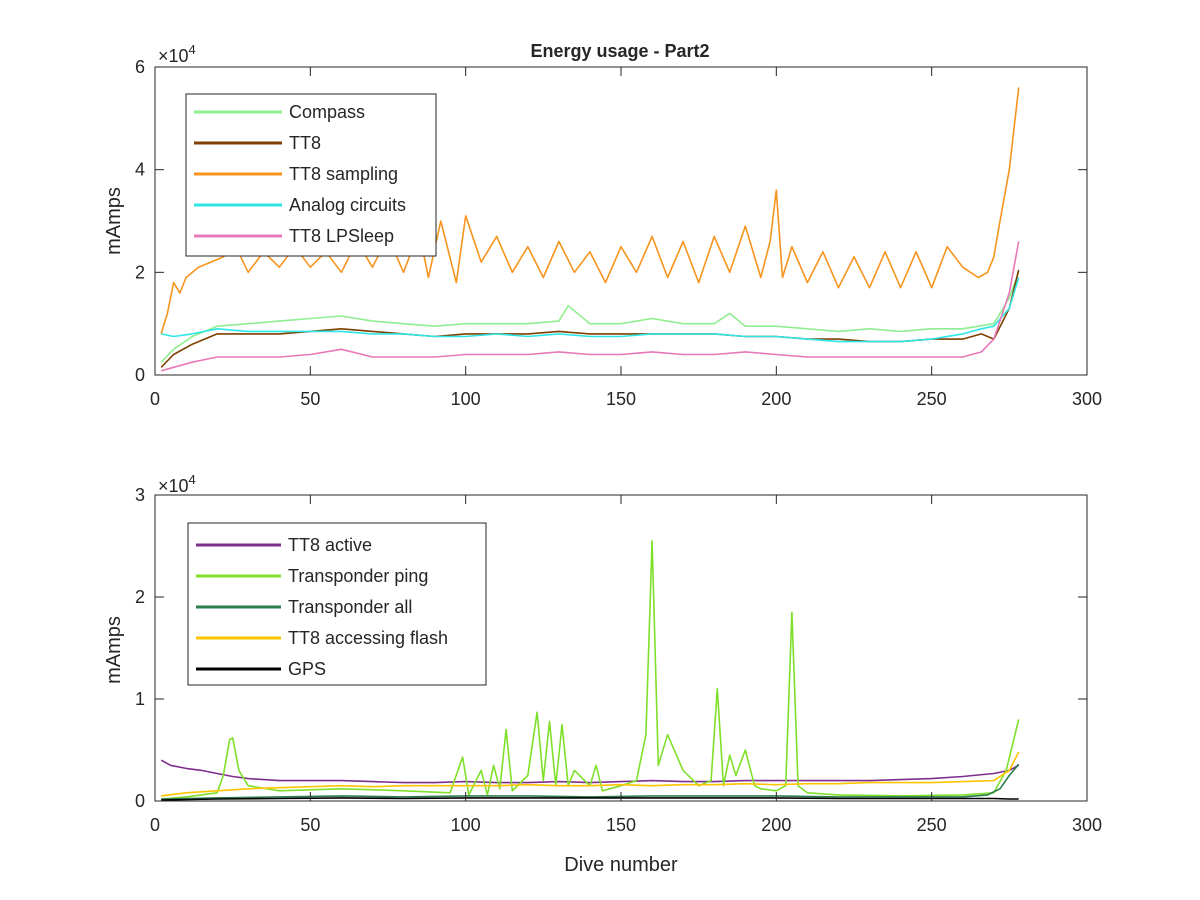 The width and height of the screenshot is (1200, 900). Describe the element at coordinates (140, 495) in the screenshot. I see `y-tick-label: 3` at that location.